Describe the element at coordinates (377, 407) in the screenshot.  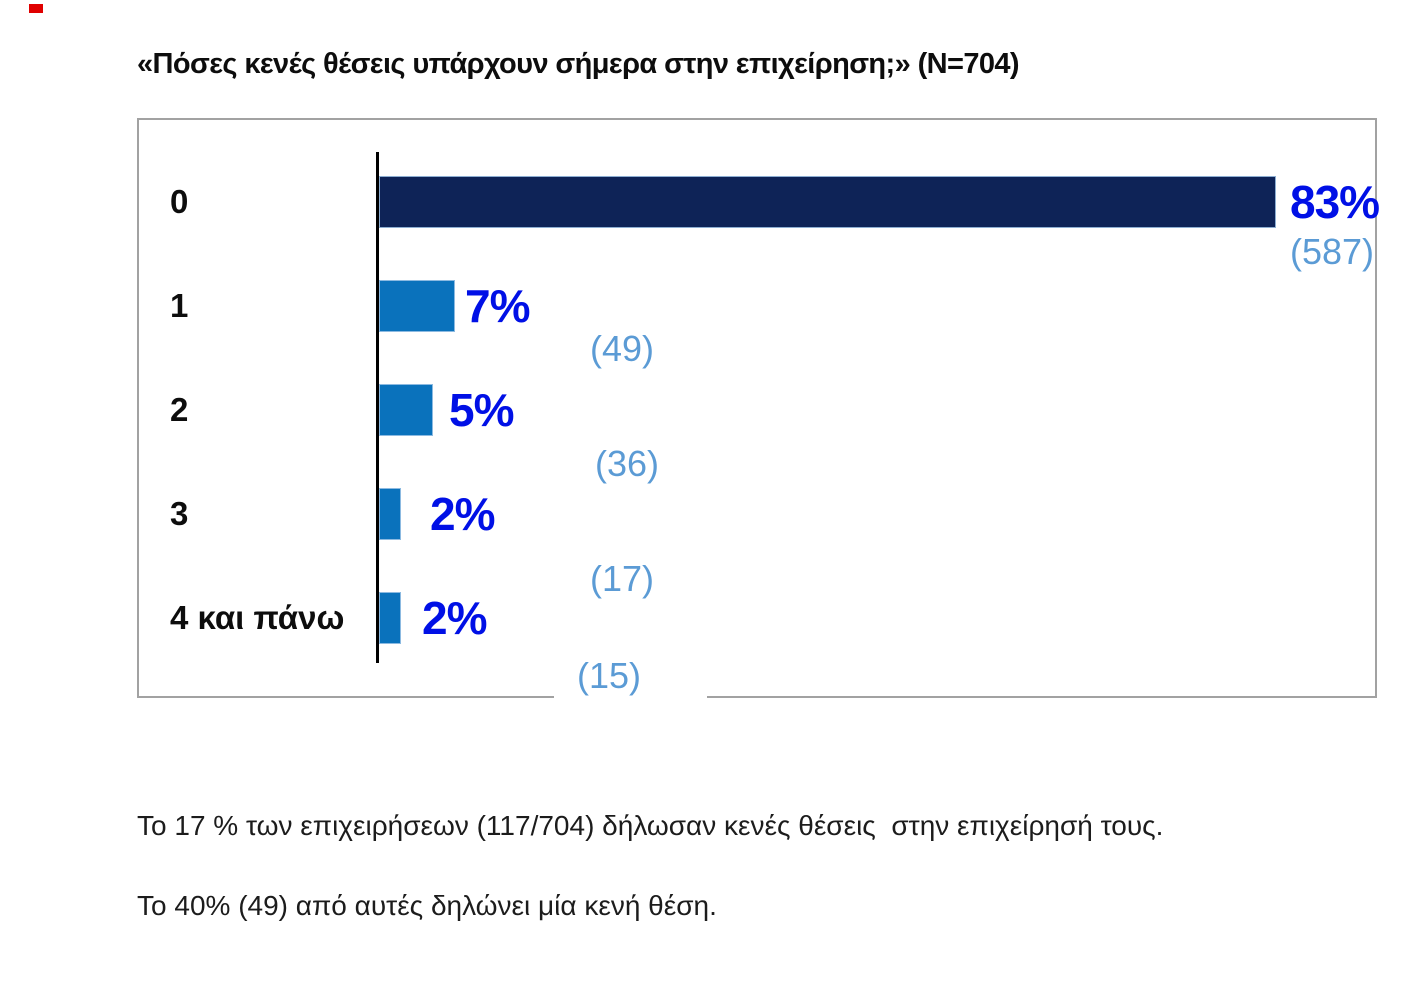
I see `axis-line` at that location.